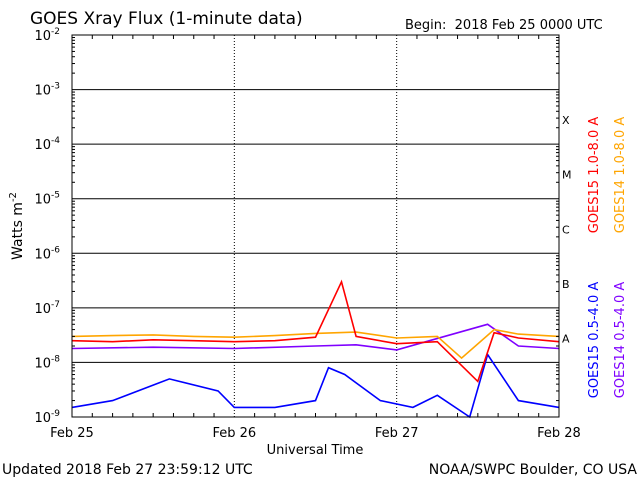  What do you see at coordinates (315, 450) in the screenshot?
I see `x-axis-label: Universal Time` at bounding box center [315, 450].